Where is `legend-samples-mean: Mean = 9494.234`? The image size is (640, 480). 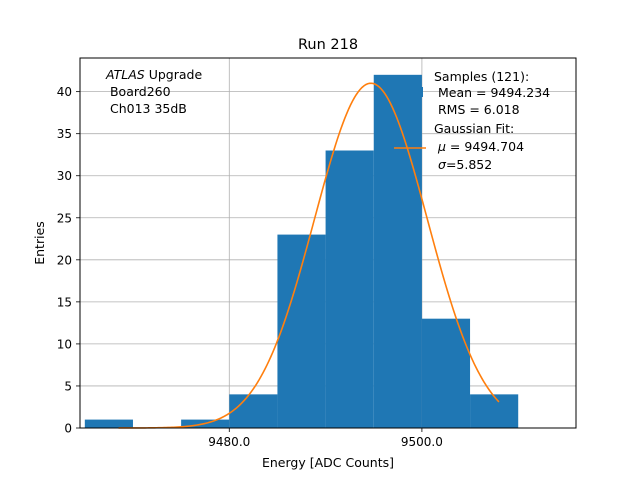
legend-samples-mean: Mean = 9494.234 is located at coordinates (492, 92).